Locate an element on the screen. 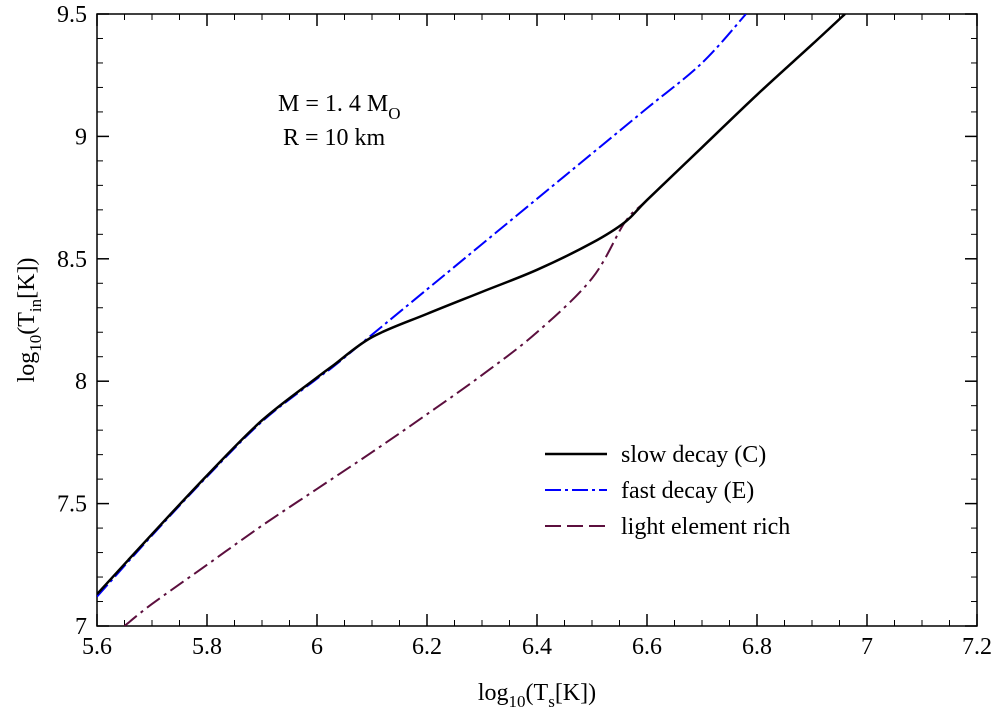  y-tick-label: 7 is located at coordinates (81, 627).